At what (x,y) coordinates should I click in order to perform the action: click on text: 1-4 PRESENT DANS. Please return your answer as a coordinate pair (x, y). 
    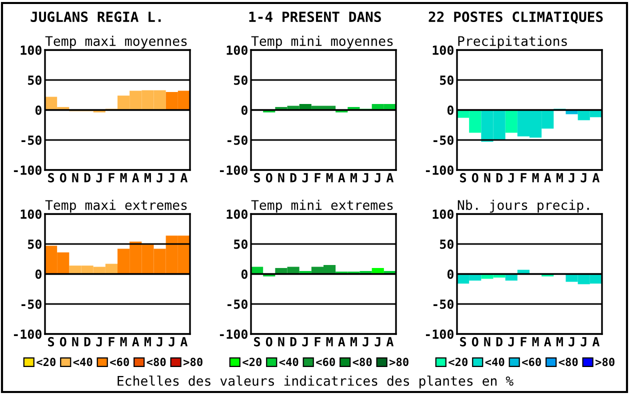
    Looking at the image, I should click on (315, 17).